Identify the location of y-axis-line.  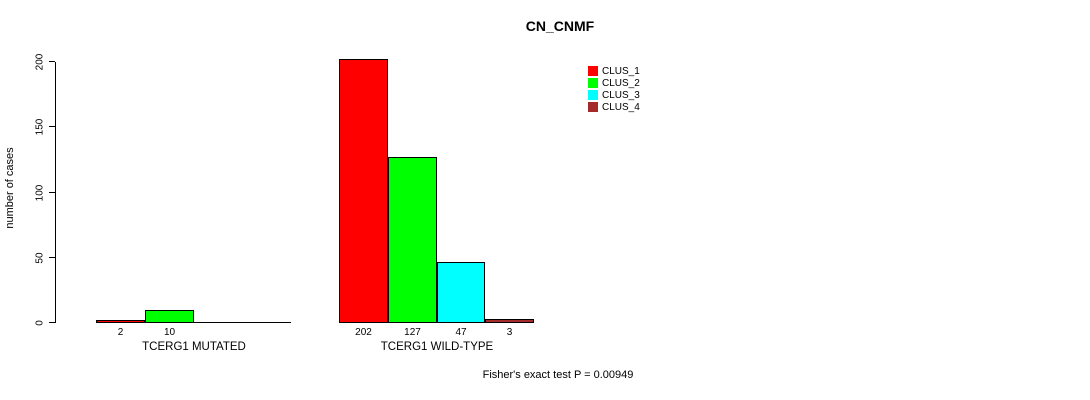
(55, 192).